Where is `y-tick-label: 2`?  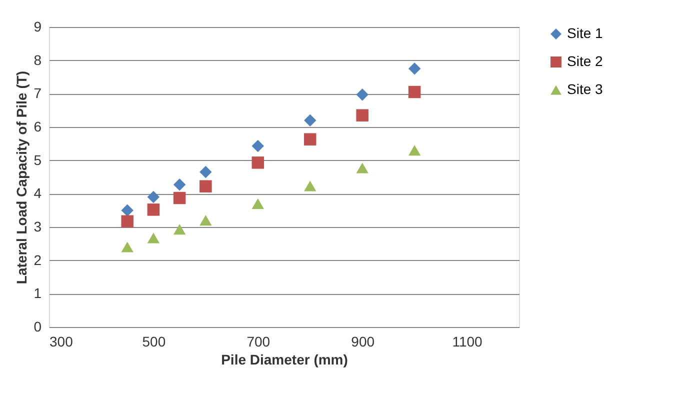 y-tick-label: 2 is located at coordinates (38, 260).